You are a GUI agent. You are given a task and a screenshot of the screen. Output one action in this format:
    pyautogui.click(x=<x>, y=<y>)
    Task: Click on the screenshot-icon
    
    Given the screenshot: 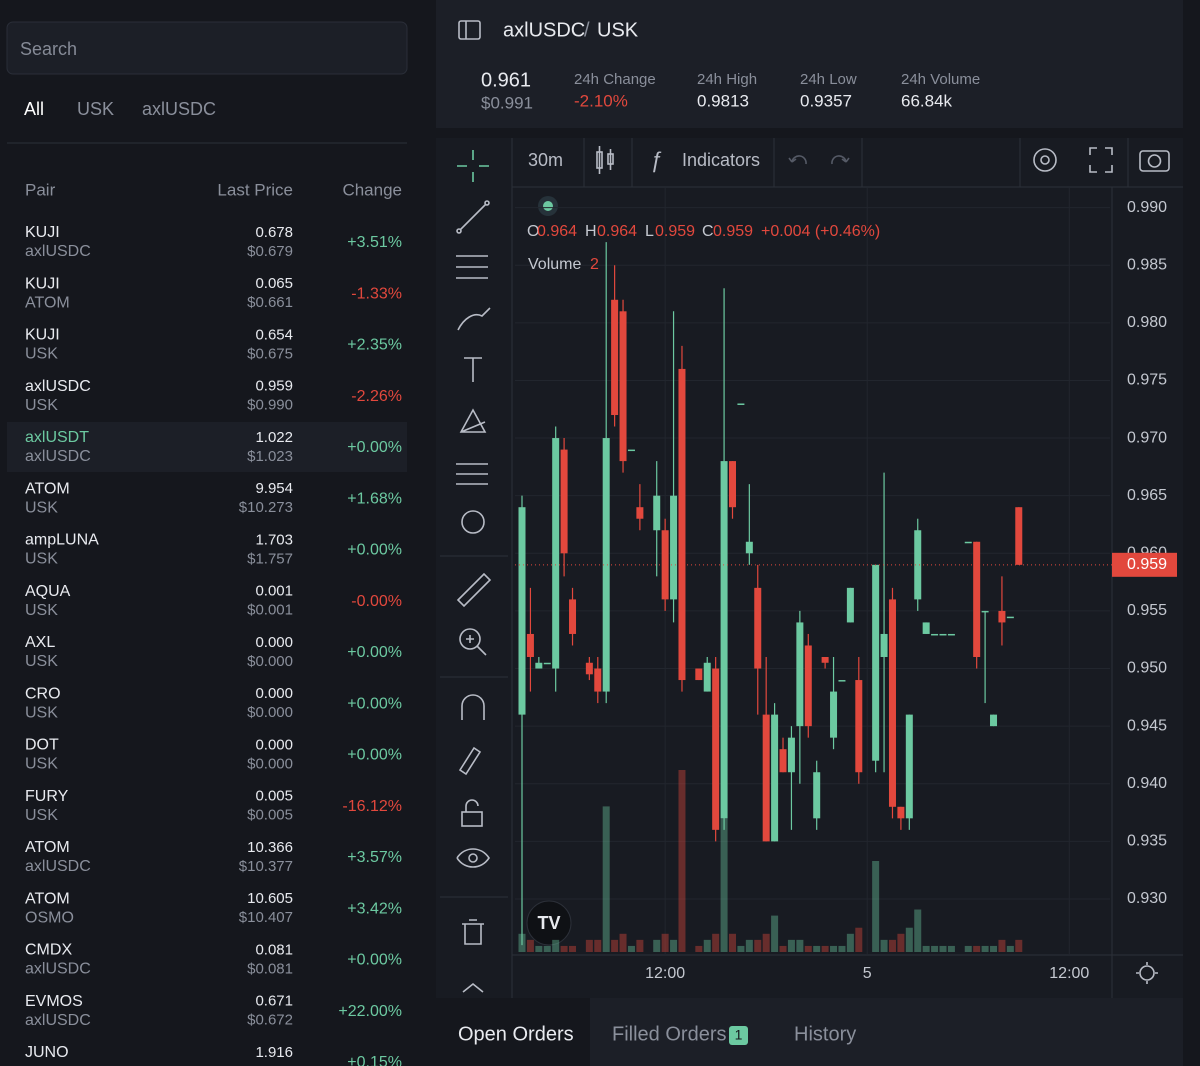 What is the action you would take?
    pyautogui.click(x=1154, y=161)
    